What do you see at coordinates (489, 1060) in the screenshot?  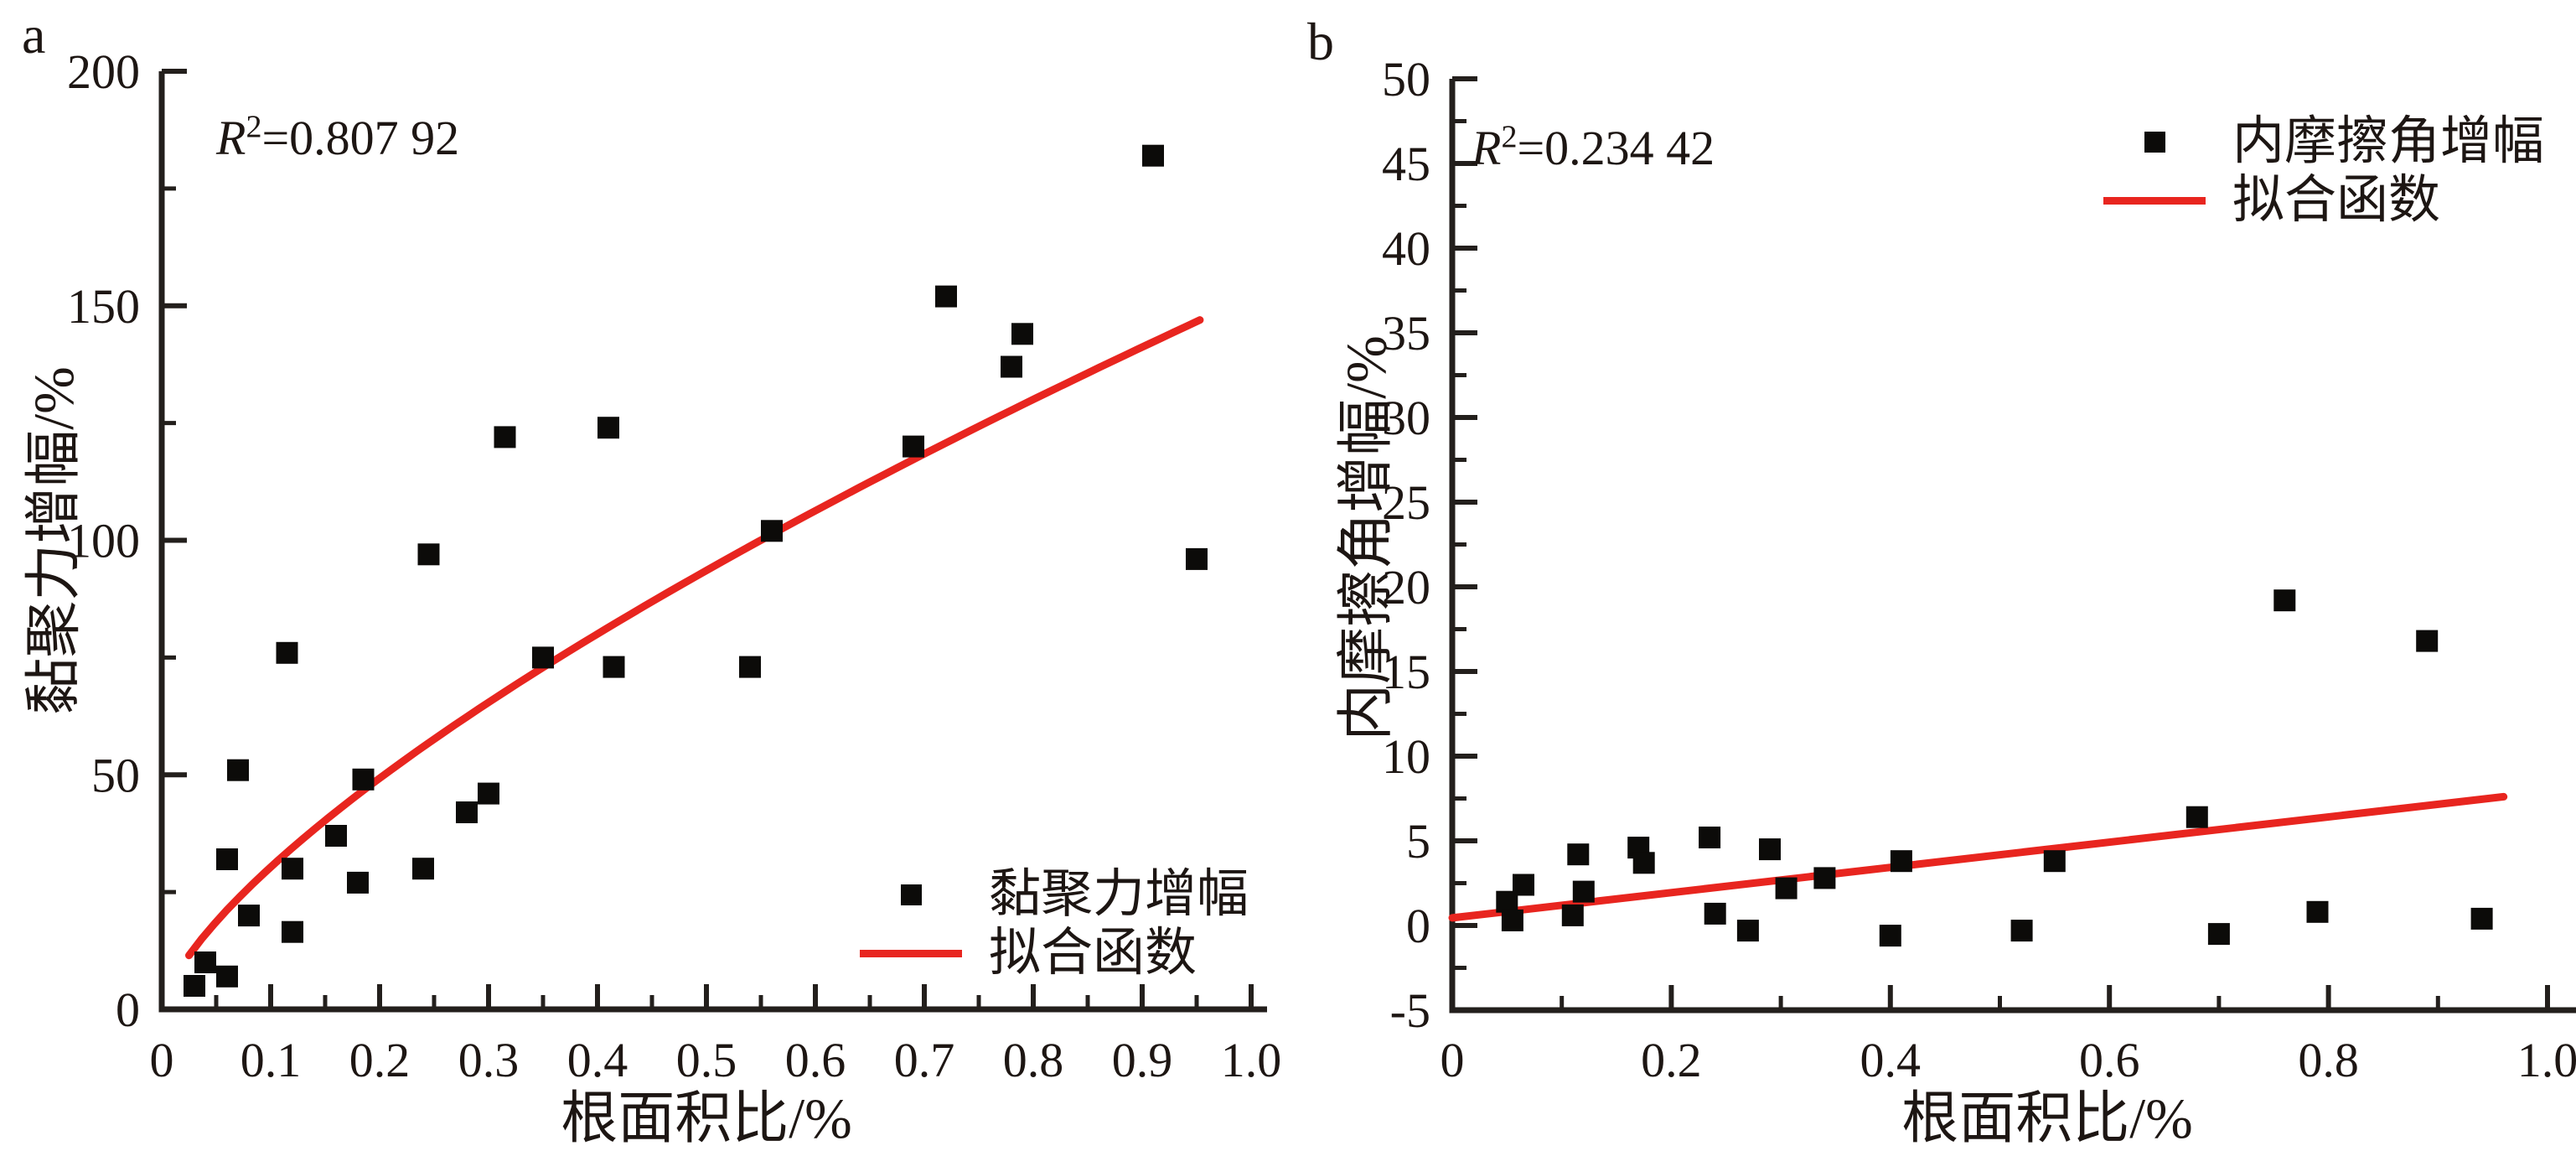 I see `x-tick-label: 0.3` at bounding box center [489, 1060].